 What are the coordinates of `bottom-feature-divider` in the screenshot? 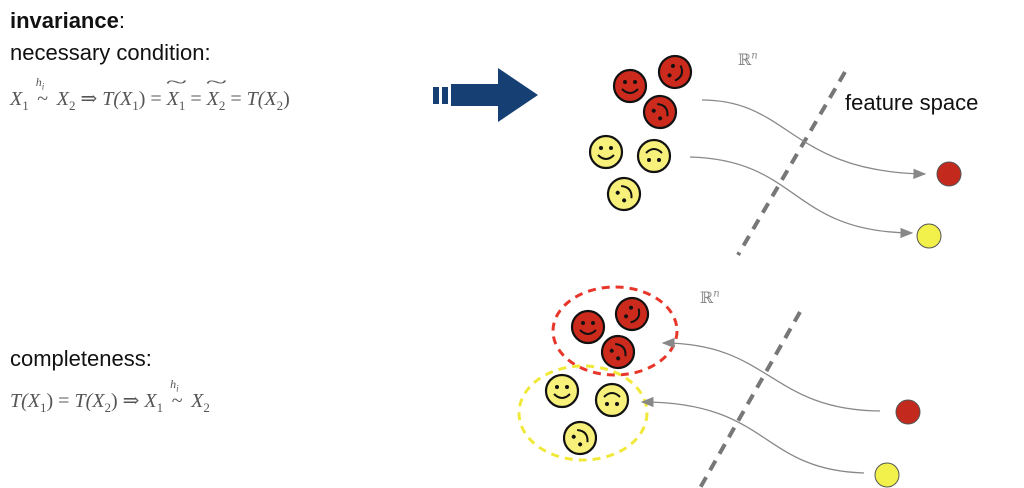 It's located at (750, 399).